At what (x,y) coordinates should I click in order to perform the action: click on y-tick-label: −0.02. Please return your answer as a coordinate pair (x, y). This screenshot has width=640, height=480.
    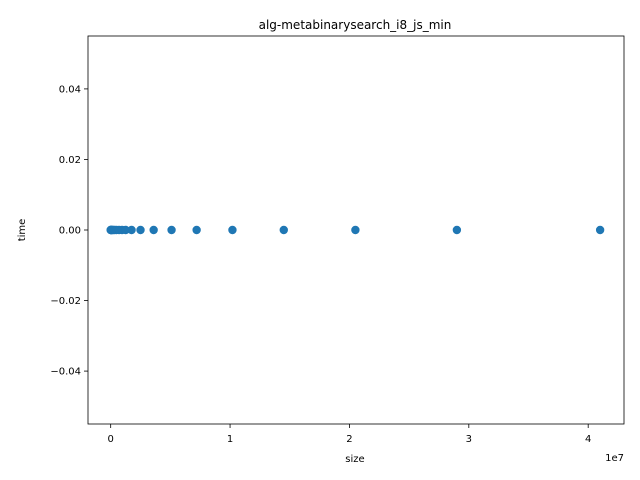
    Looking at the image, I should click on (65, 301).